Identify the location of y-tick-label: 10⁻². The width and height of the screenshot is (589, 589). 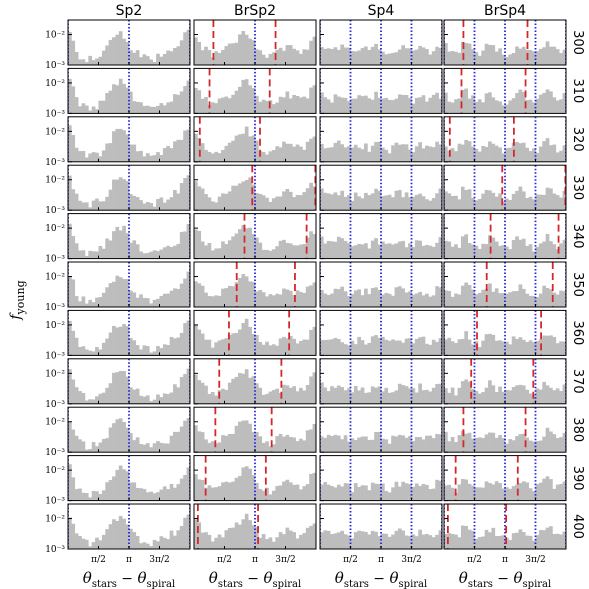
(55, 471).